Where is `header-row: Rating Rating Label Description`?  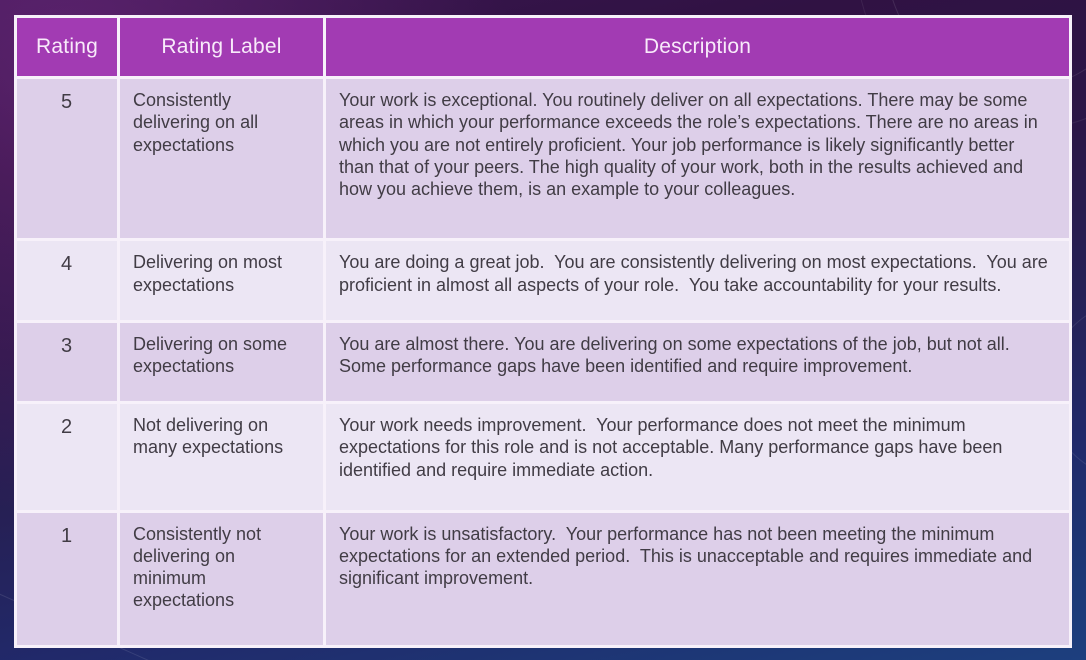 header-row: Rating Rating Label Description is located at coordinates (543, 47).